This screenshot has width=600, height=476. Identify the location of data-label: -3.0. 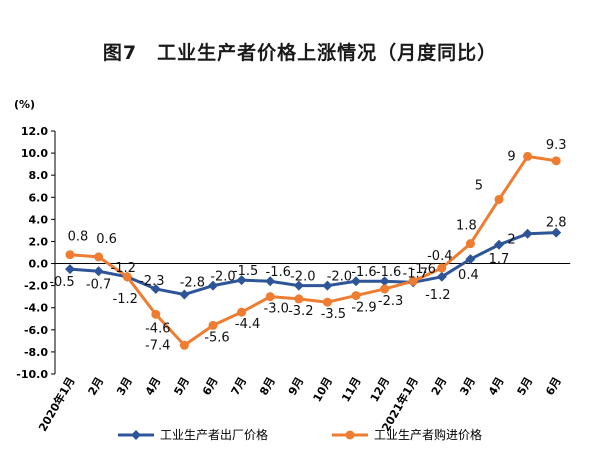
(276, 309).